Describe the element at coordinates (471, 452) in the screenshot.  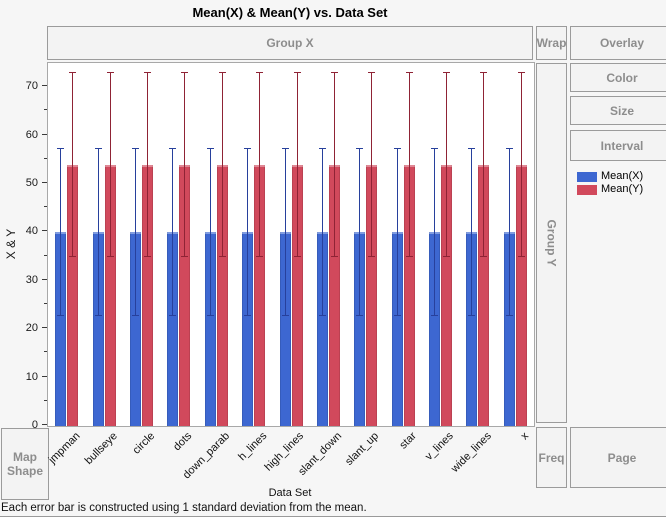
I see `x-tick-label-wide-lines: wide_lines` at that location.